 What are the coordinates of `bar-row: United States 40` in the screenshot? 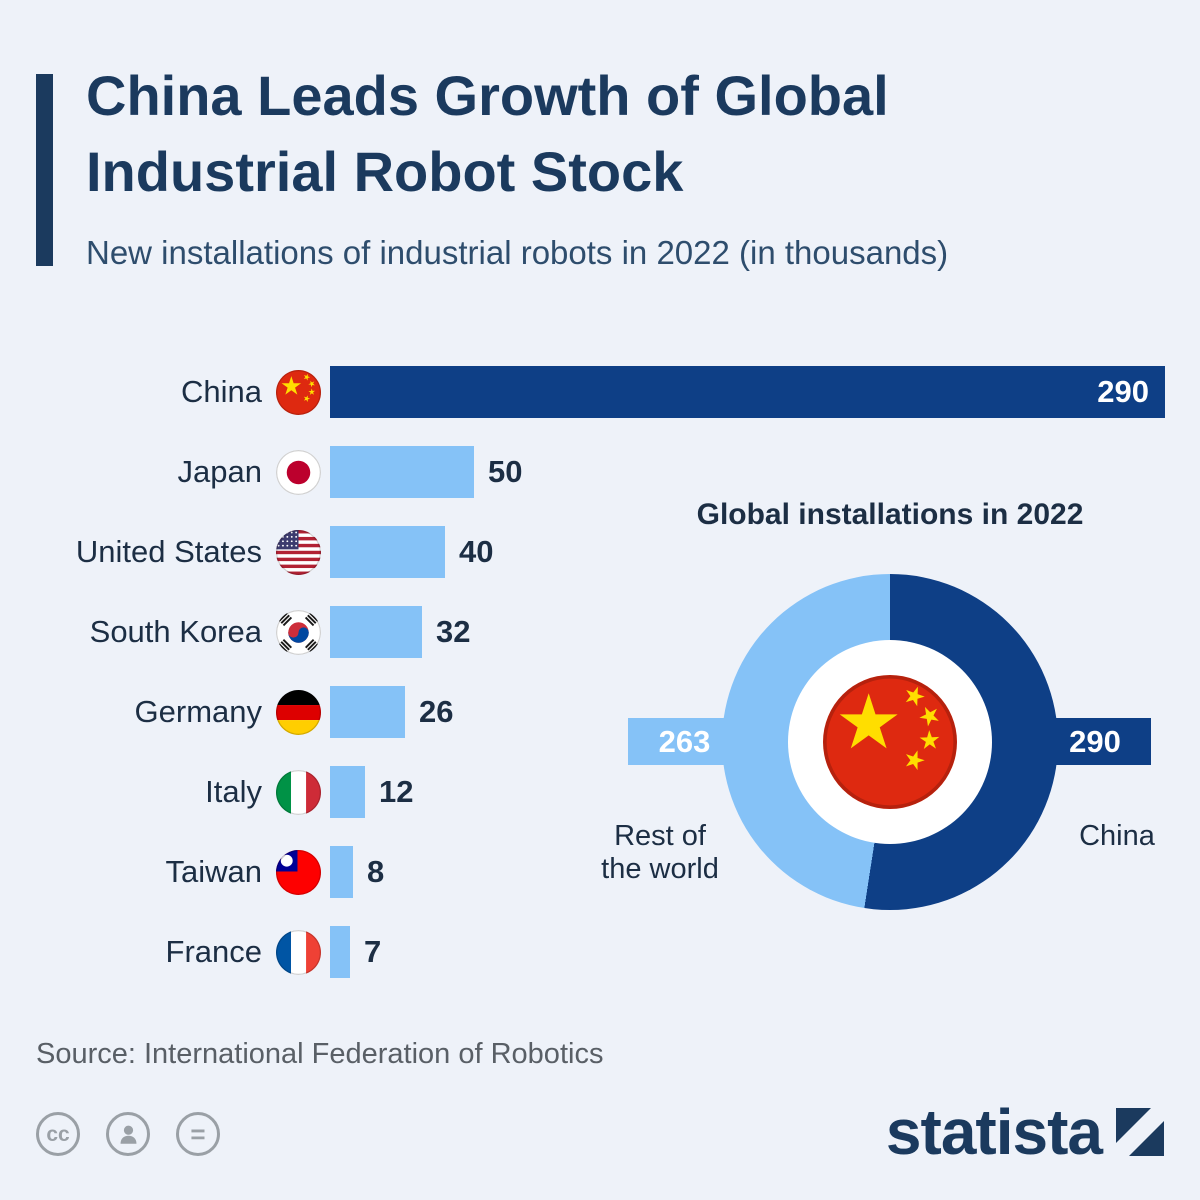 It's located at (600, 552).